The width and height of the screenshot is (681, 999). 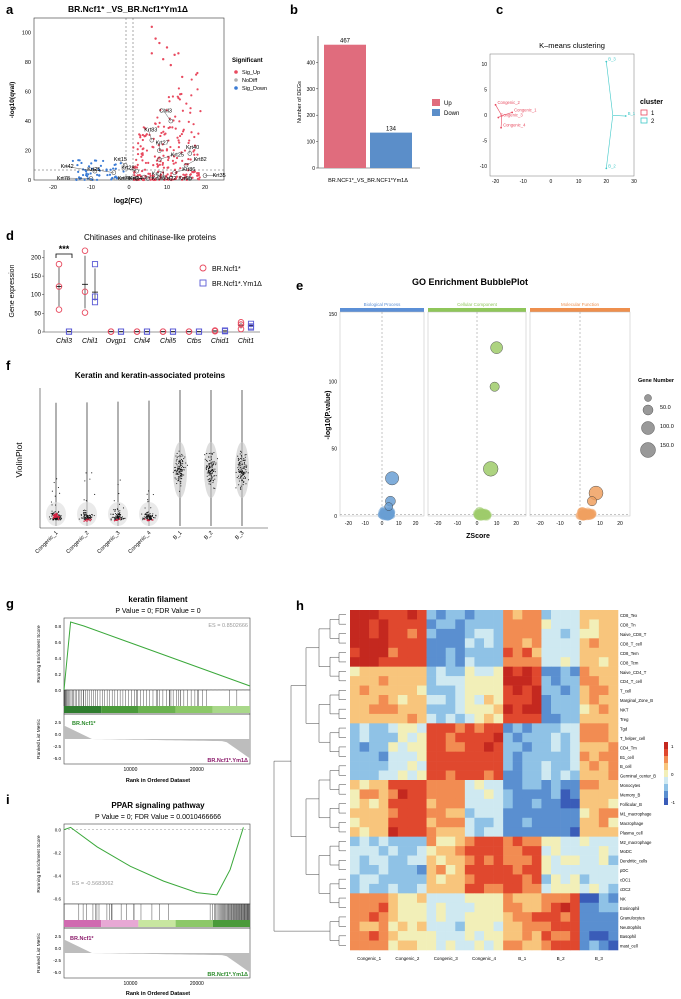 I want to click on enrichment-line, so click(x=157, y=656).